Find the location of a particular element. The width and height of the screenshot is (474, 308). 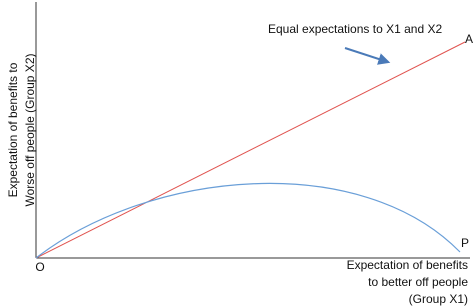

arrow is located at coordinates (367, 56).